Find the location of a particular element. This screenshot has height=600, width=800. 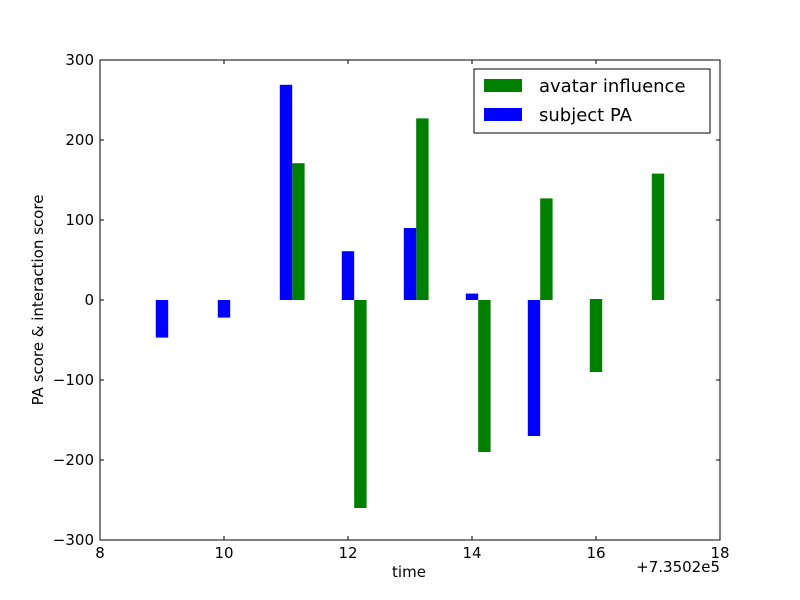

x-tick-label: 16 is located at coordinates (595, 553).